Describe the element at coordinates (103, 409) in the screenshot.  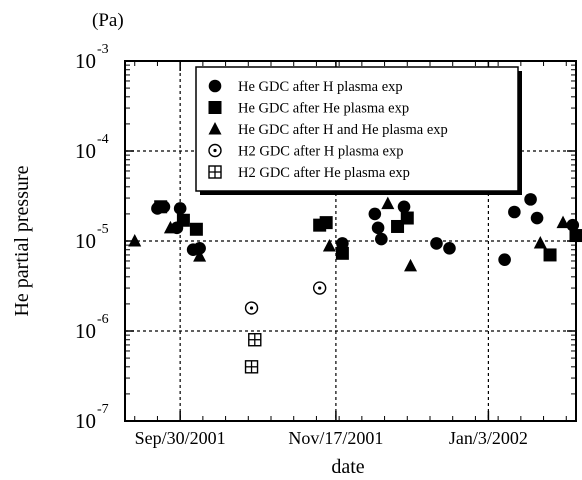
I see `y-tick-label-exponent: -7` at that location.